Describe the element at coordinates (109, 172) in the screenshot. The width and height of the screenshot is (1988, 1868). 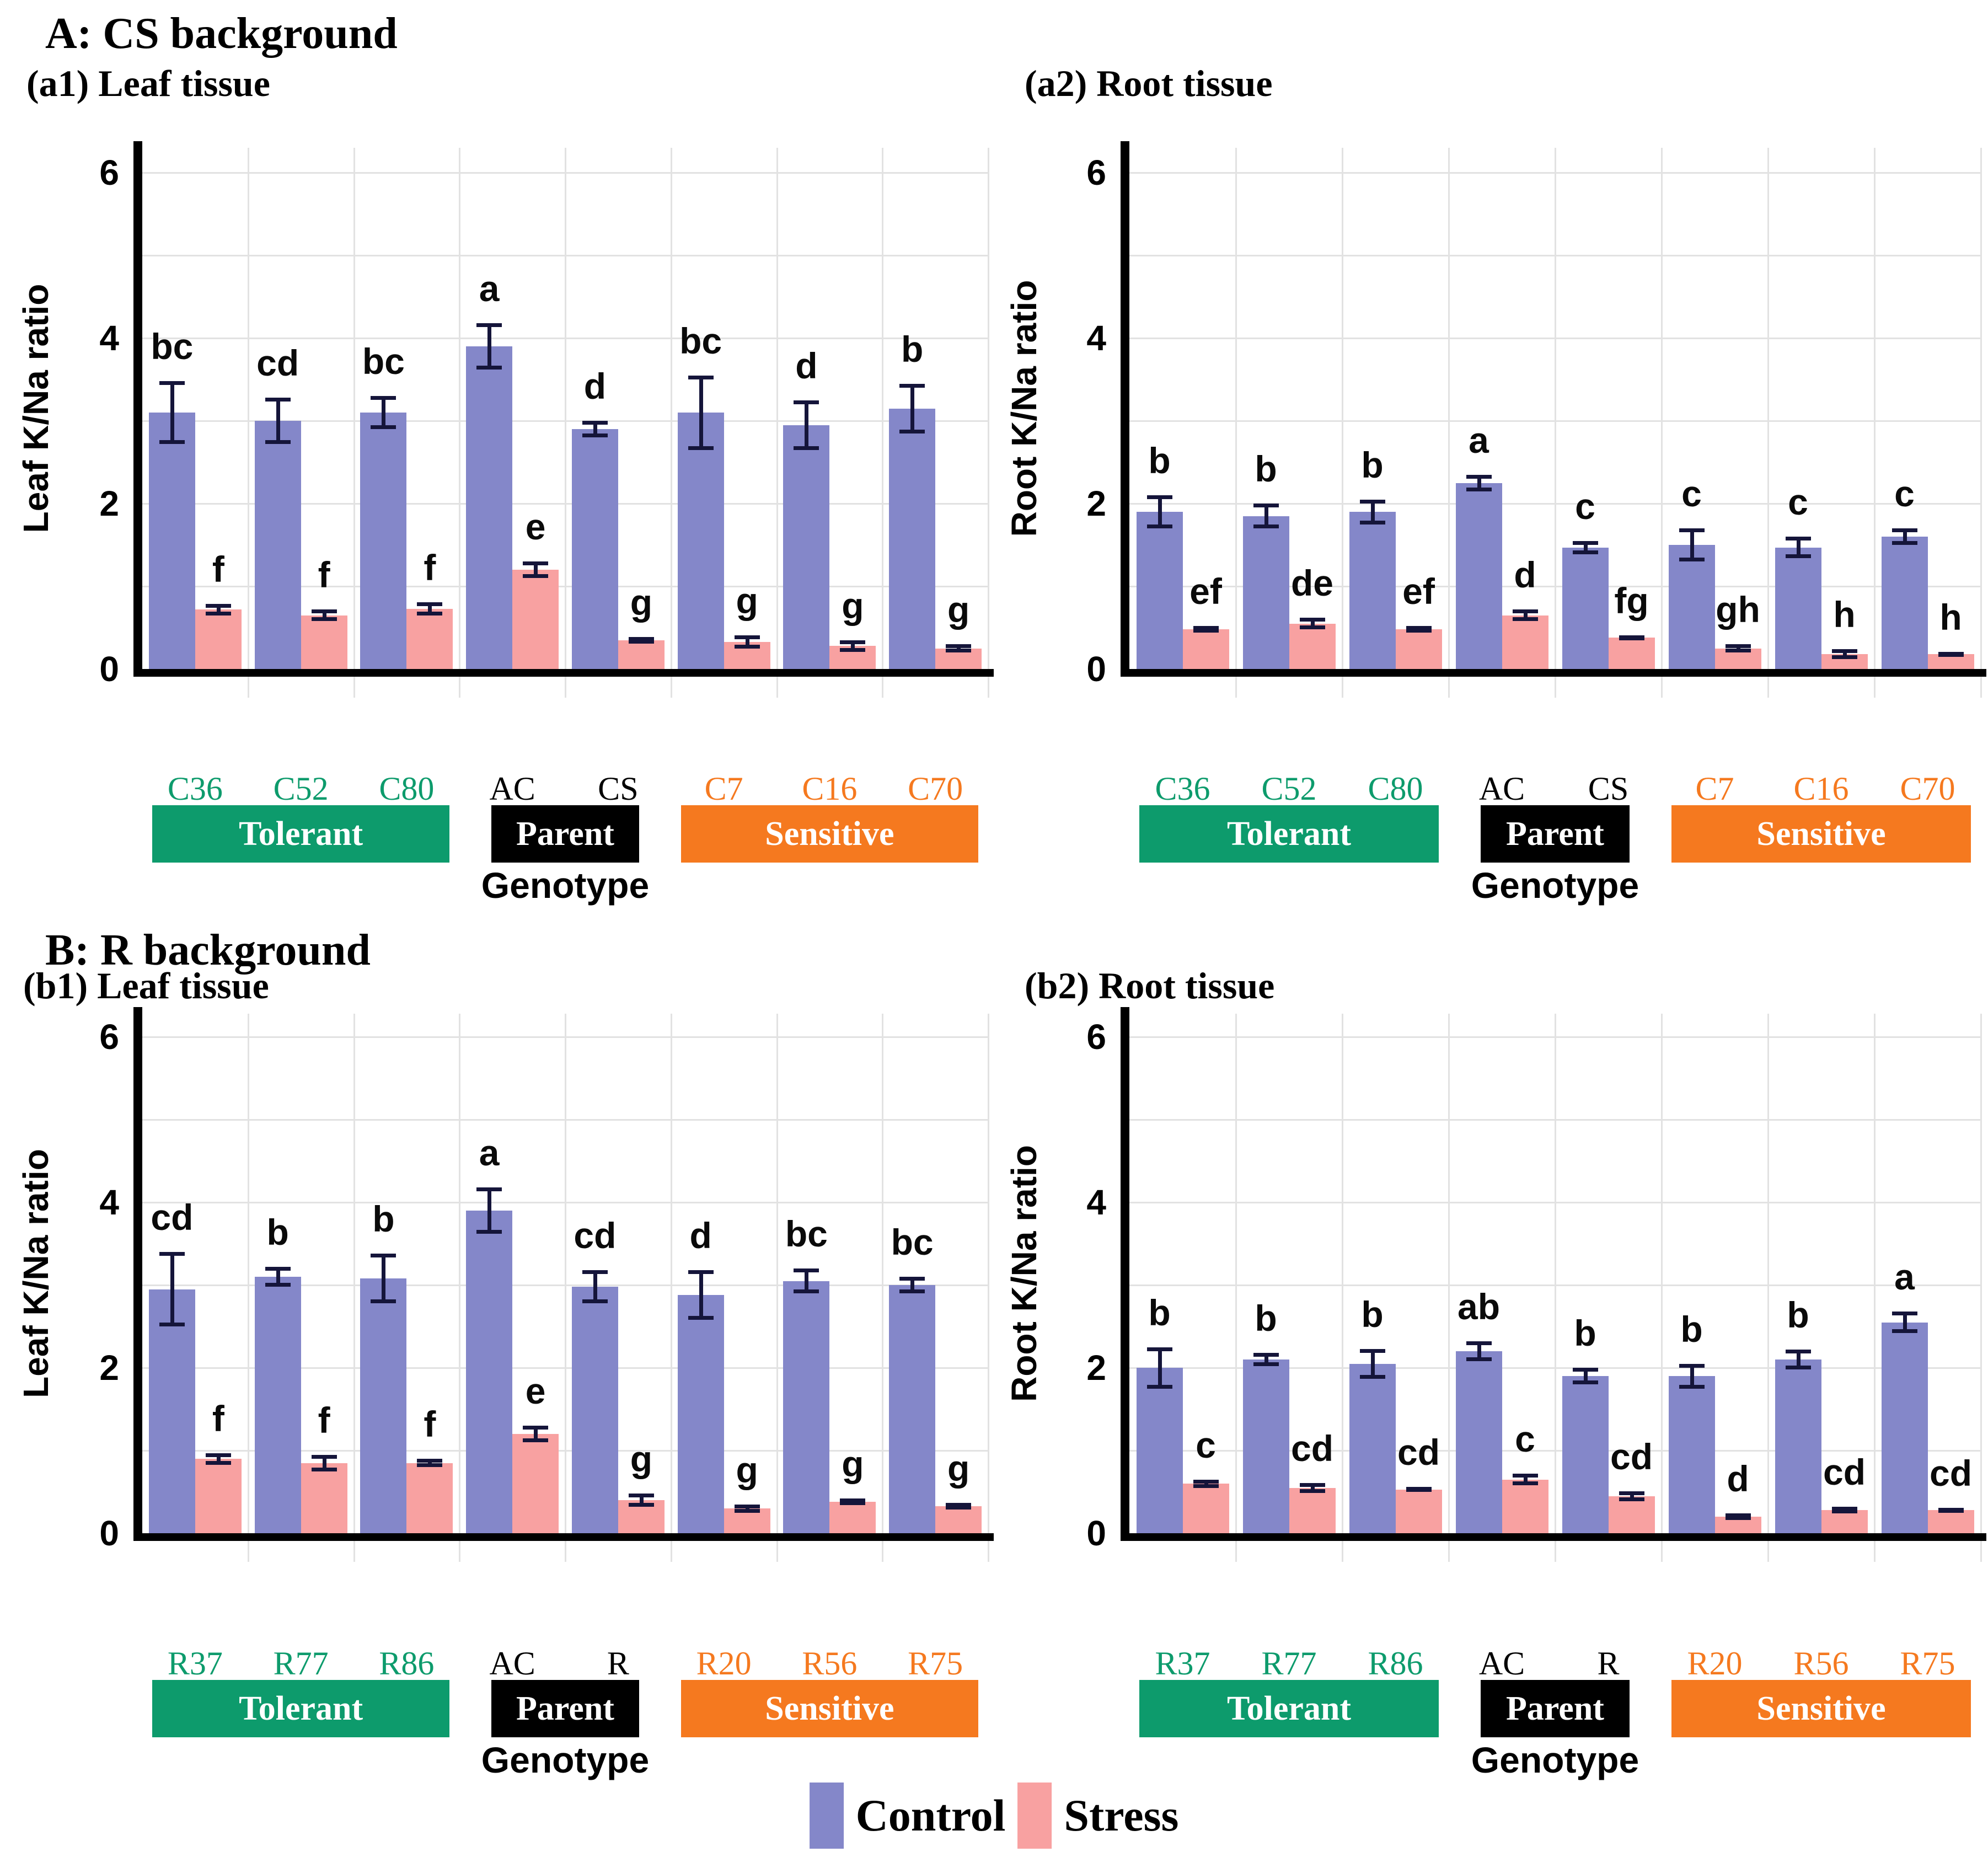
I see `y-tick-label: 6` at that location.